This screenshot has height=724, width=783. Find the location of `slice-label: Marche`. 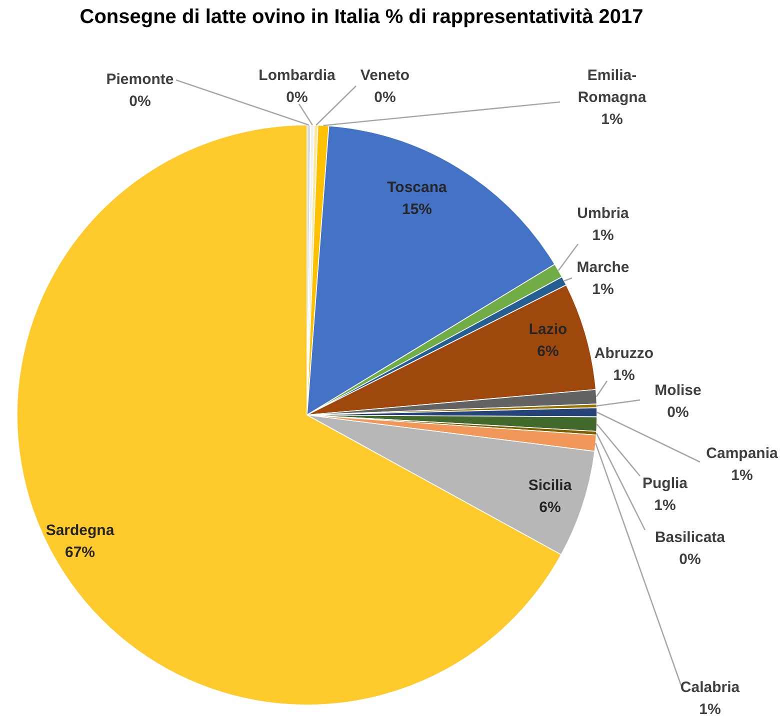

slice-label: Marche is located at coordinates (603, 267).